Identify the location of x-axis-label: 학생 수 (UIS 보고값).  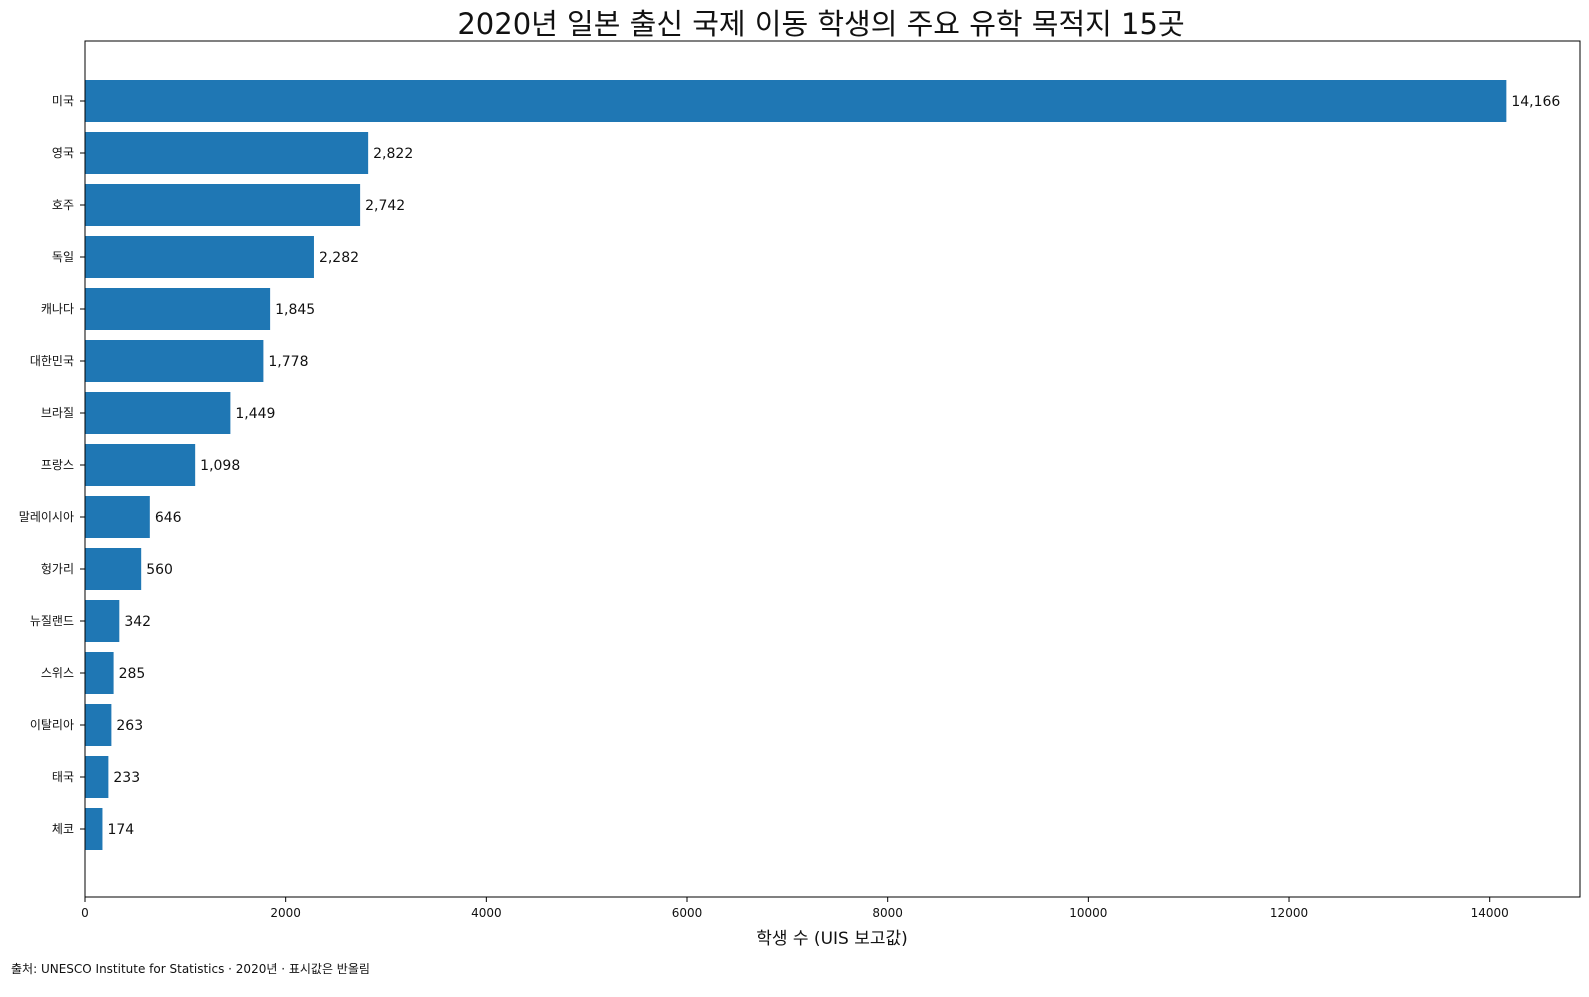
(832, 939).